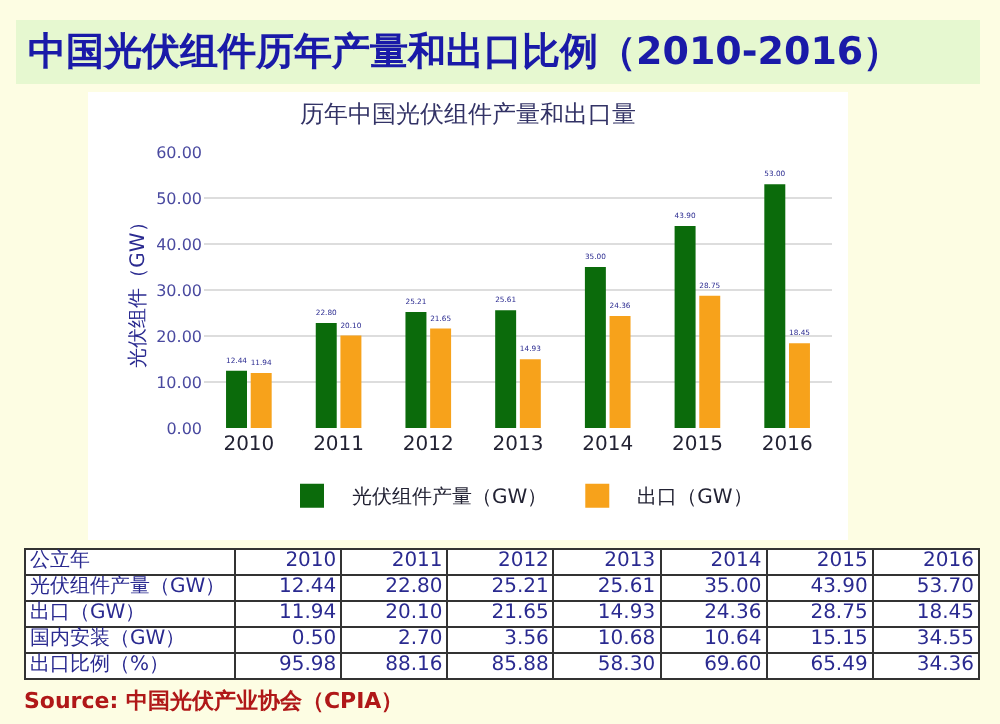 This screenshot has height=724, width=1000. What do you see at coordinates (607, 640) in the screenshot?
I see `data-label: 10.68` at bounding box center [607, 640].